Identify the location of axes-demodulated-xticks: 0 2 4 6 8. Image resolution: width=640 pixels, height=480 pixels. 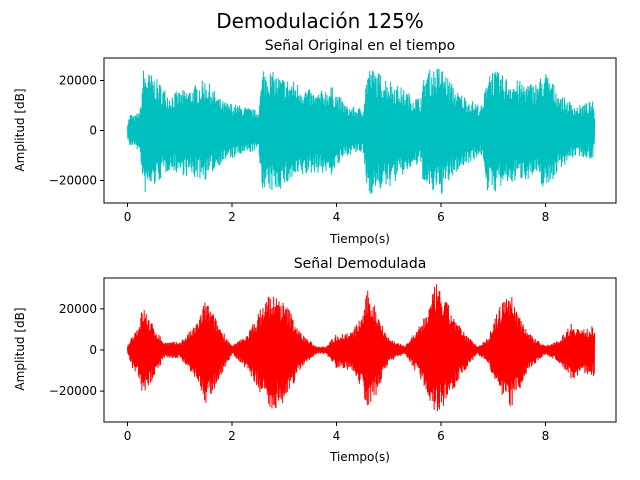
(337, 432).